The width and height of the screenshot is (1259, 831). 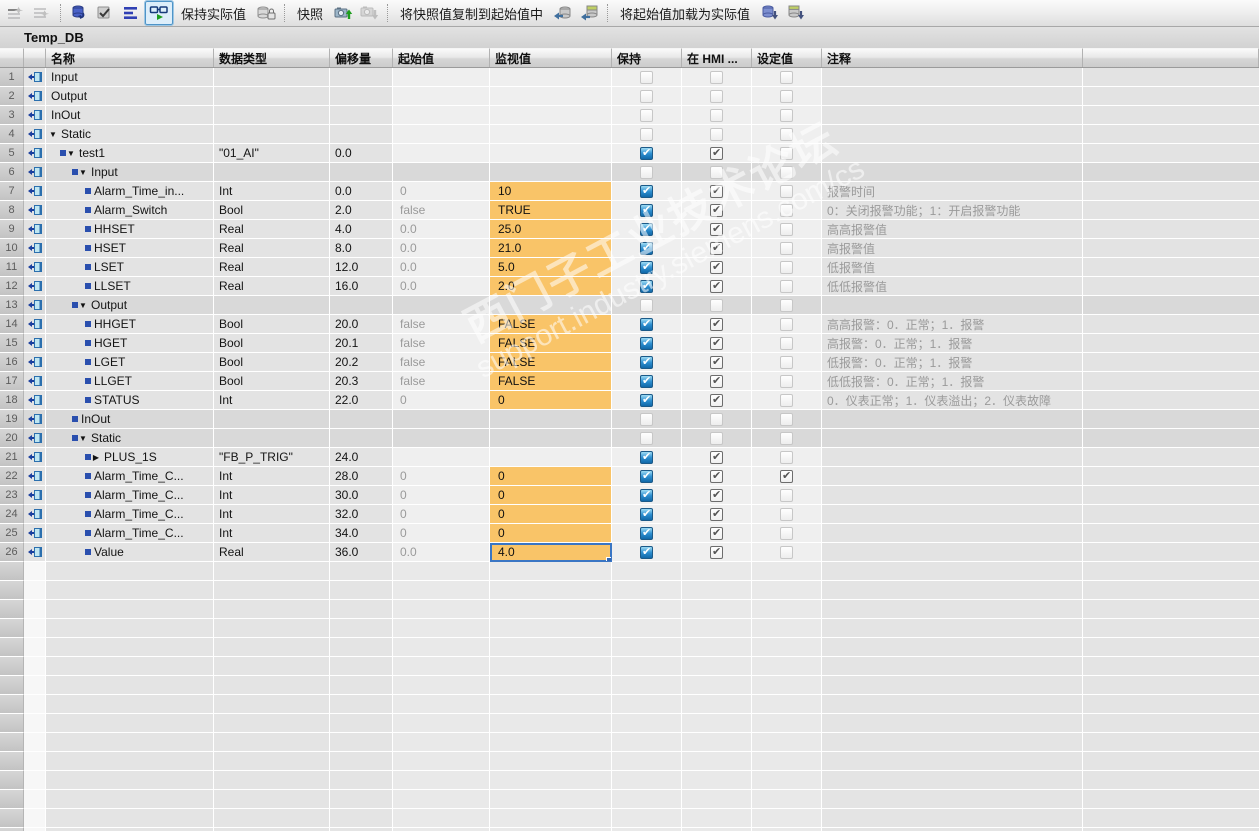 I want to click on offset-cell: 28.0, so click(x=361, y=476).